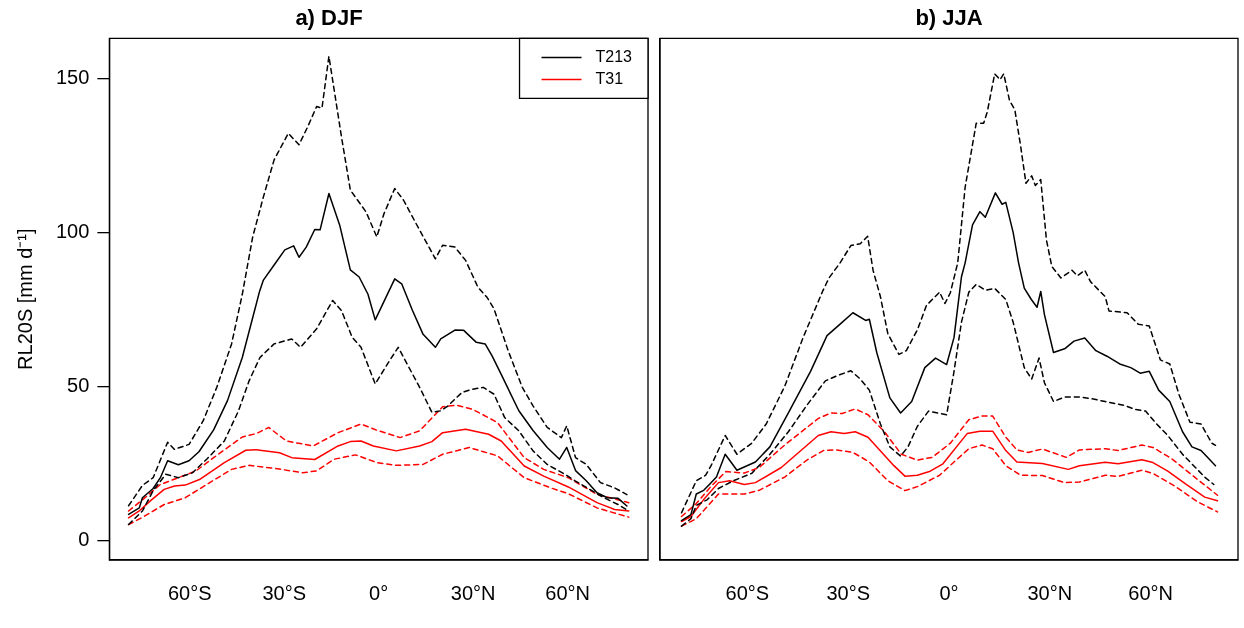 The height and width of the screenshot is (628, 1244). What do you see at coordinates (24, 299) in the screenshot?
I see `y-axis-title: RL20S [mm d⁻¹]` at bounding box center [24, 299].